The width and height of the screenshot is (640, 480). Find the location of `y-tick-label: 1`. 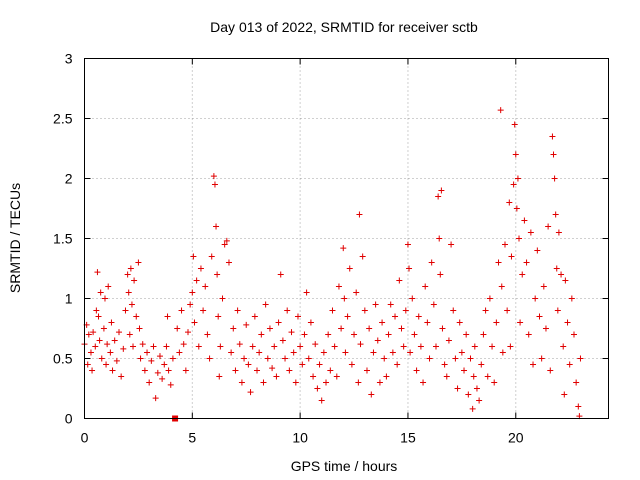

y-tick-label: 1 is located at coordinates (69, 299).